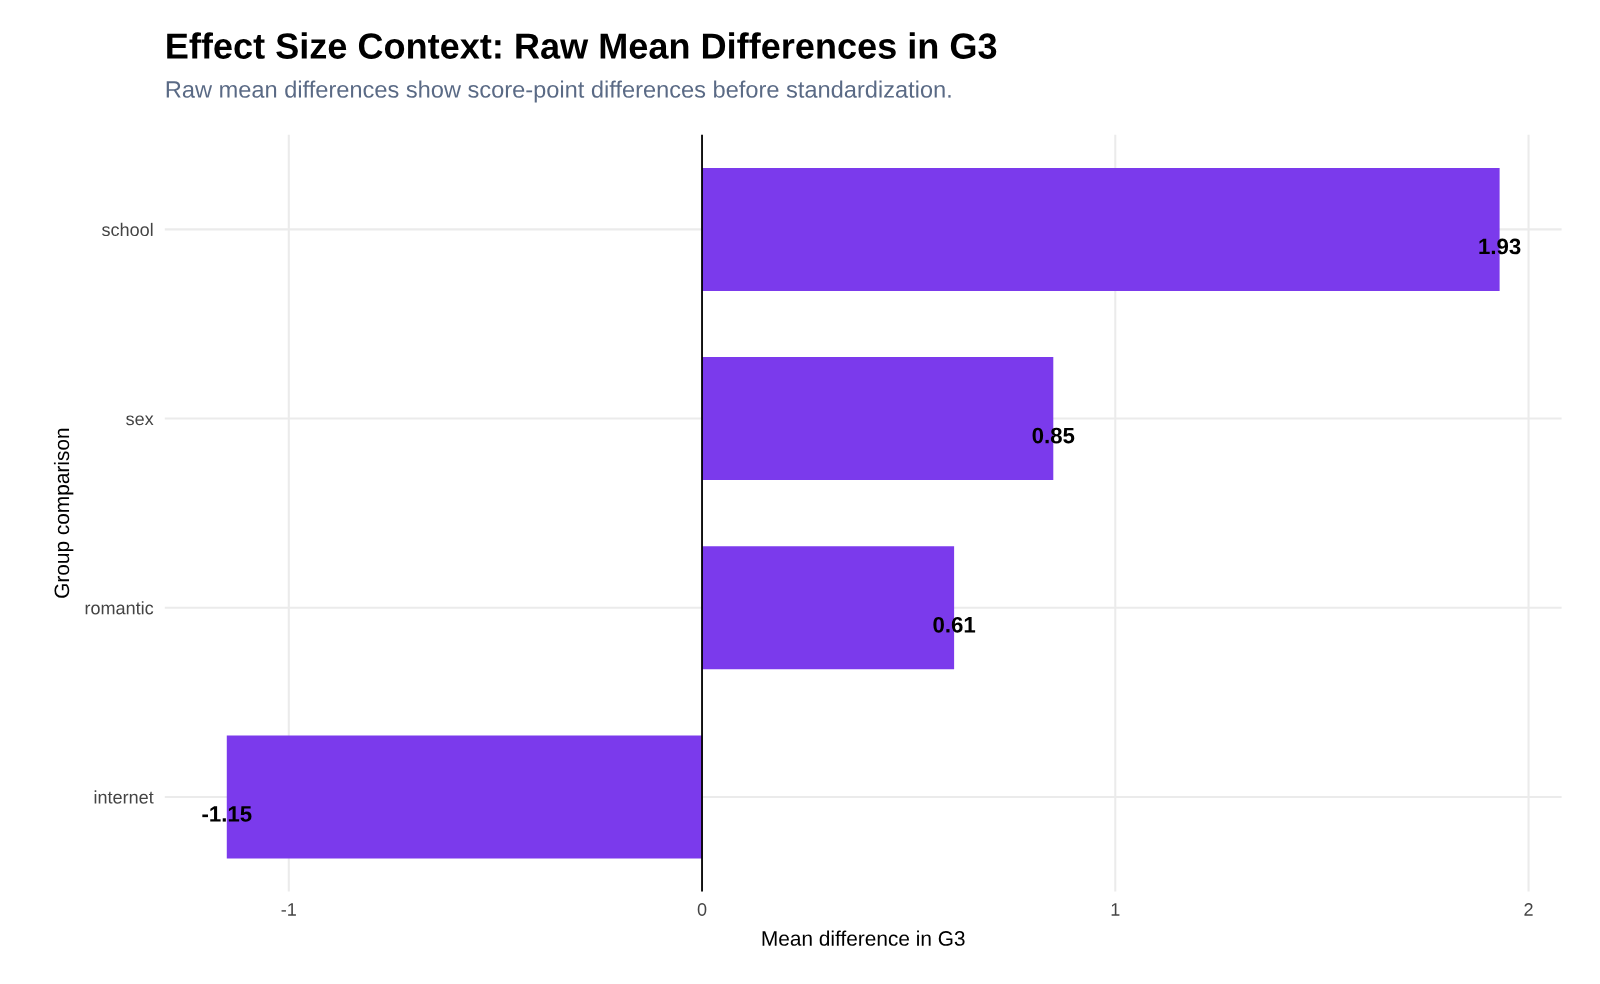 The image size is (1600, 984). Describe the element at coordinates (119, 608) in the screenshot. I see `y-tick-label: romantic` at that location.